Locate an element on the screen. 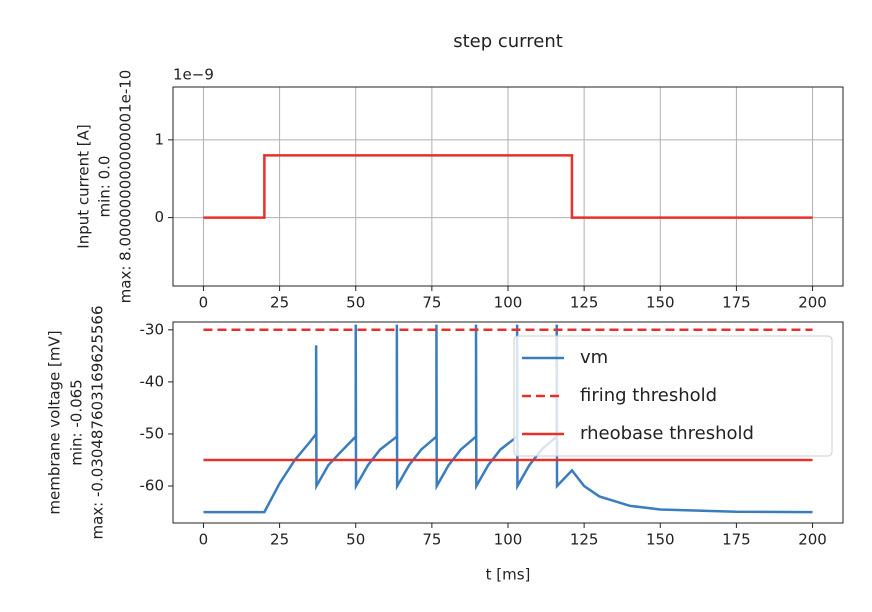 The width and height of the screenshot is (872, 612). legend-label: vm is located at coordinates (594, 357).